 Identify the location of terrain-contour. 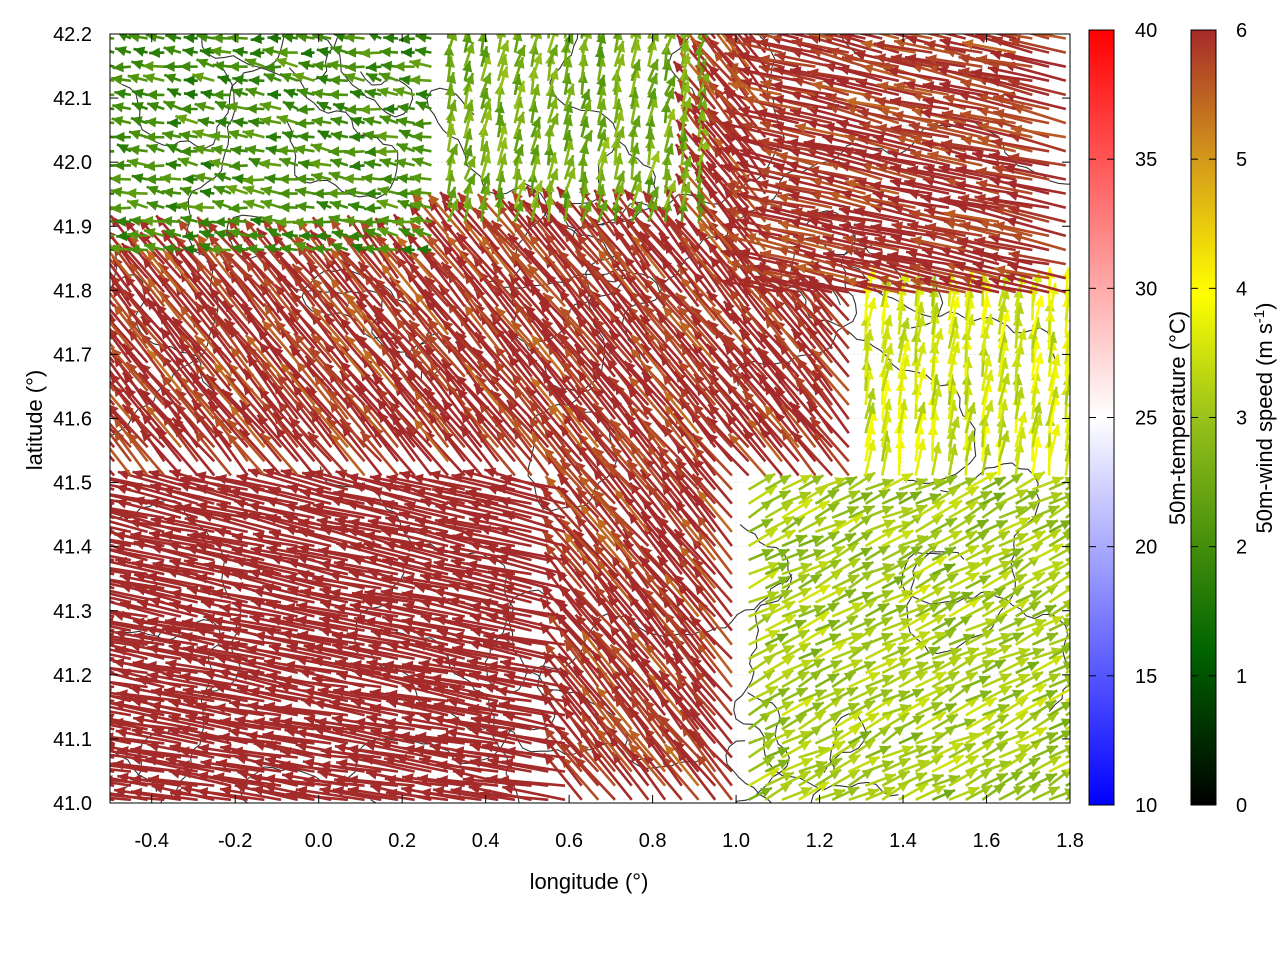
(59, 322).